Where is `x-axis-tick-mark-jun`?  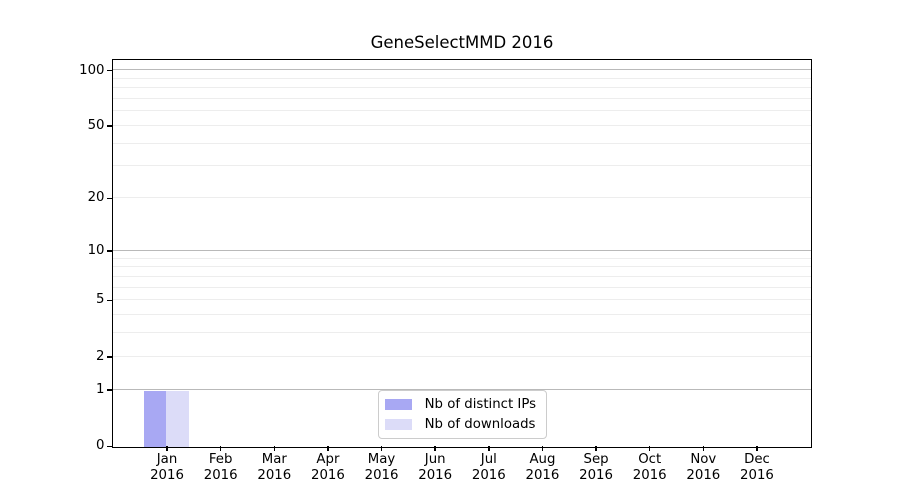
x-axis-tick-mark-jun is located at coordinates (435, 449).